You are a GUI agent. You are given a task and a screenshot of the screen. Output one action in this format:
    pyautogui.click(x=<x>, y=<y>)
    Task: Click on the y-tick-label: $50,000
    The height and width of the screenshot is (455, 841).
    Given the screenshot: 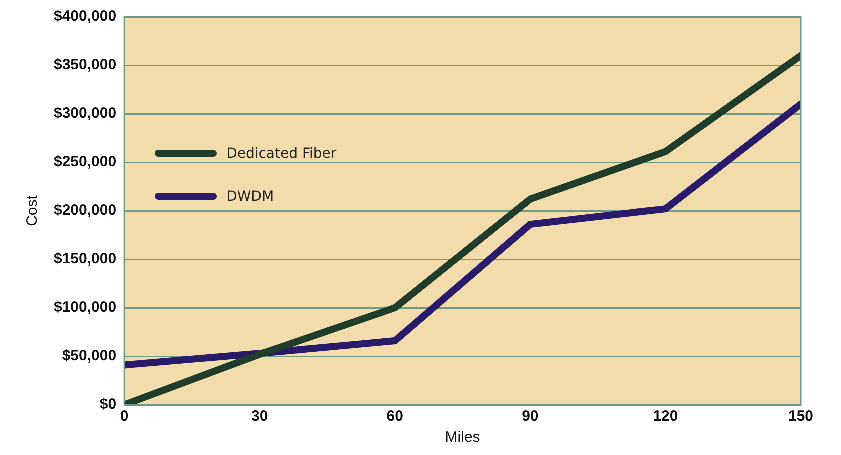 What is the action you would take?
    pyautogui.click(x=89, y=356)
    